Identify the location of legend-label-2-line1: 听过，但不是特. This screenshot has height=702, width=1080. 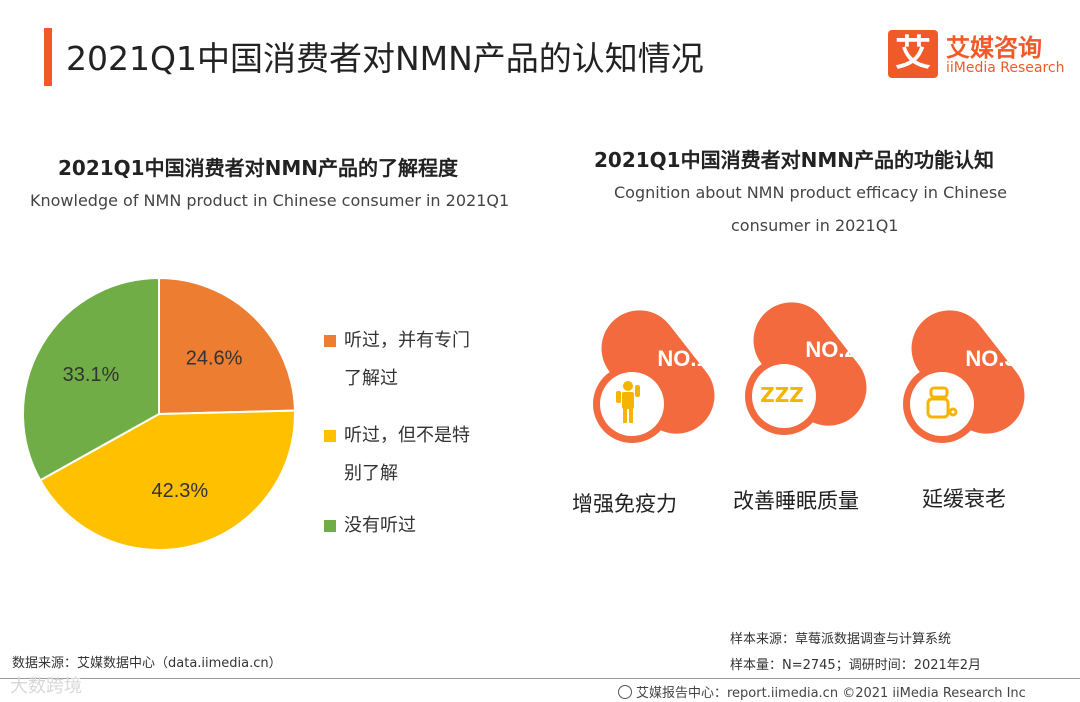
(407, 435).